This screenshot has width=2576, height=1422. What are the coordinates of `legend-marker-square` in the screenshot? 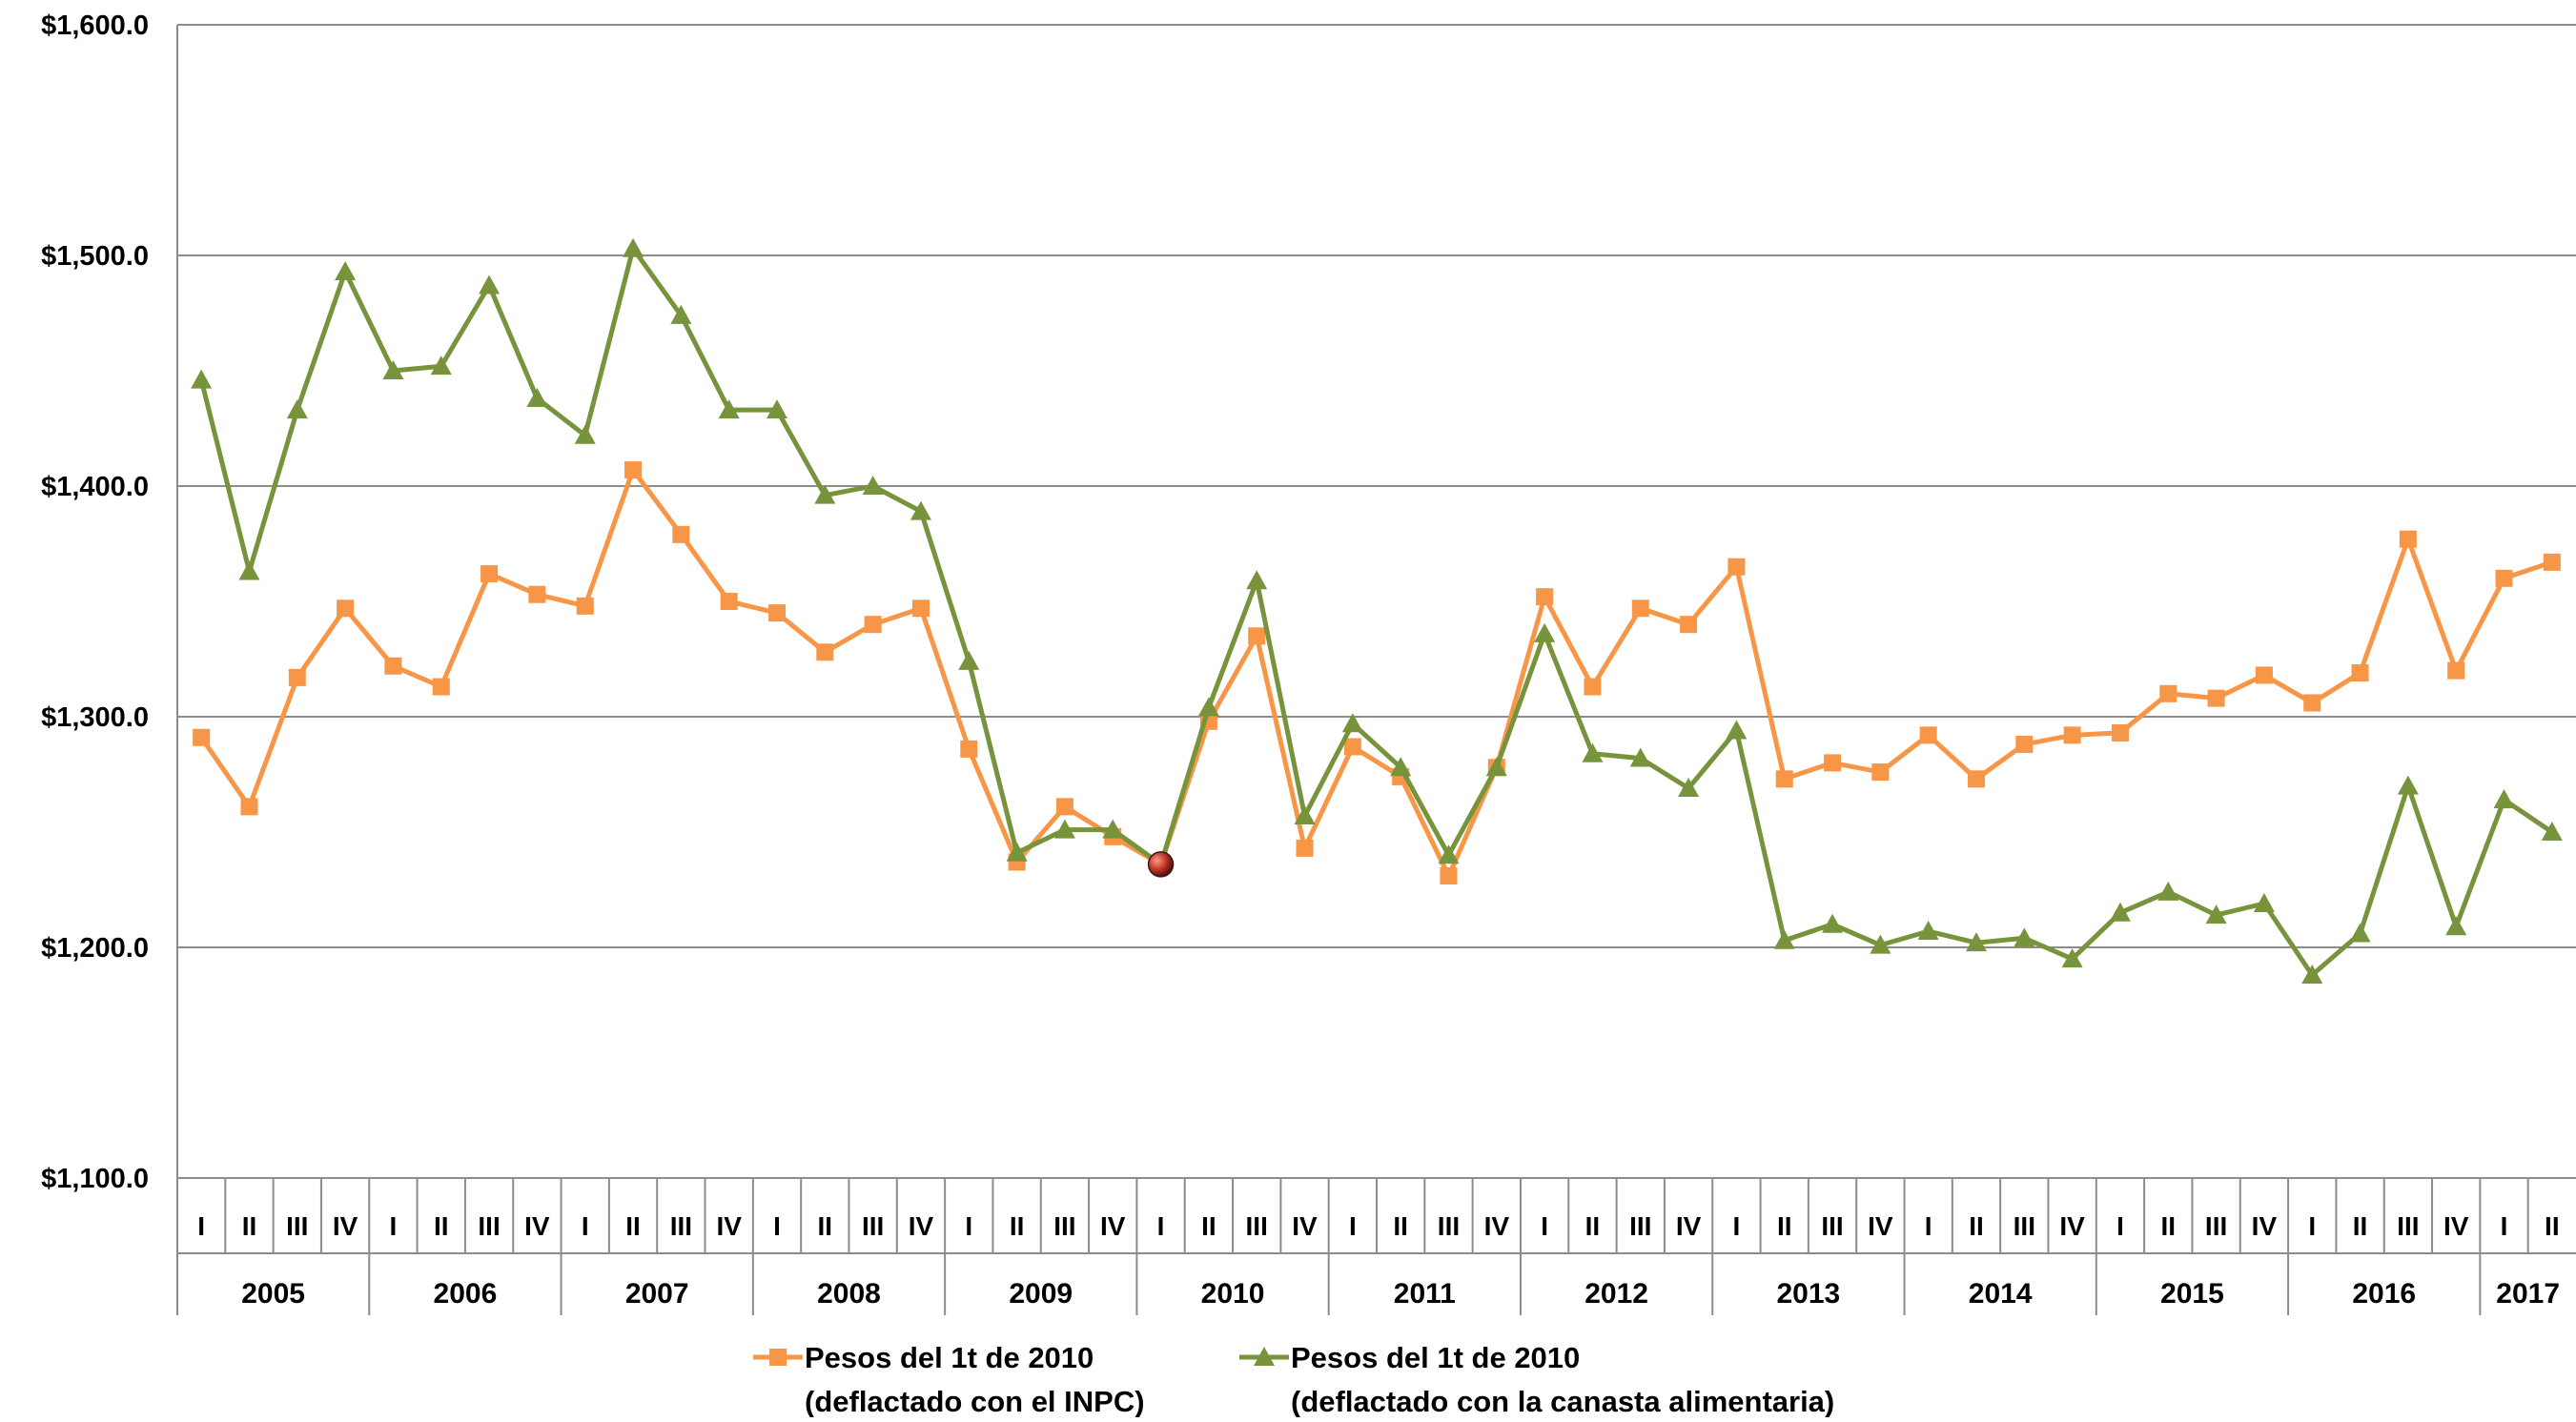 It's located at (778, 1357).